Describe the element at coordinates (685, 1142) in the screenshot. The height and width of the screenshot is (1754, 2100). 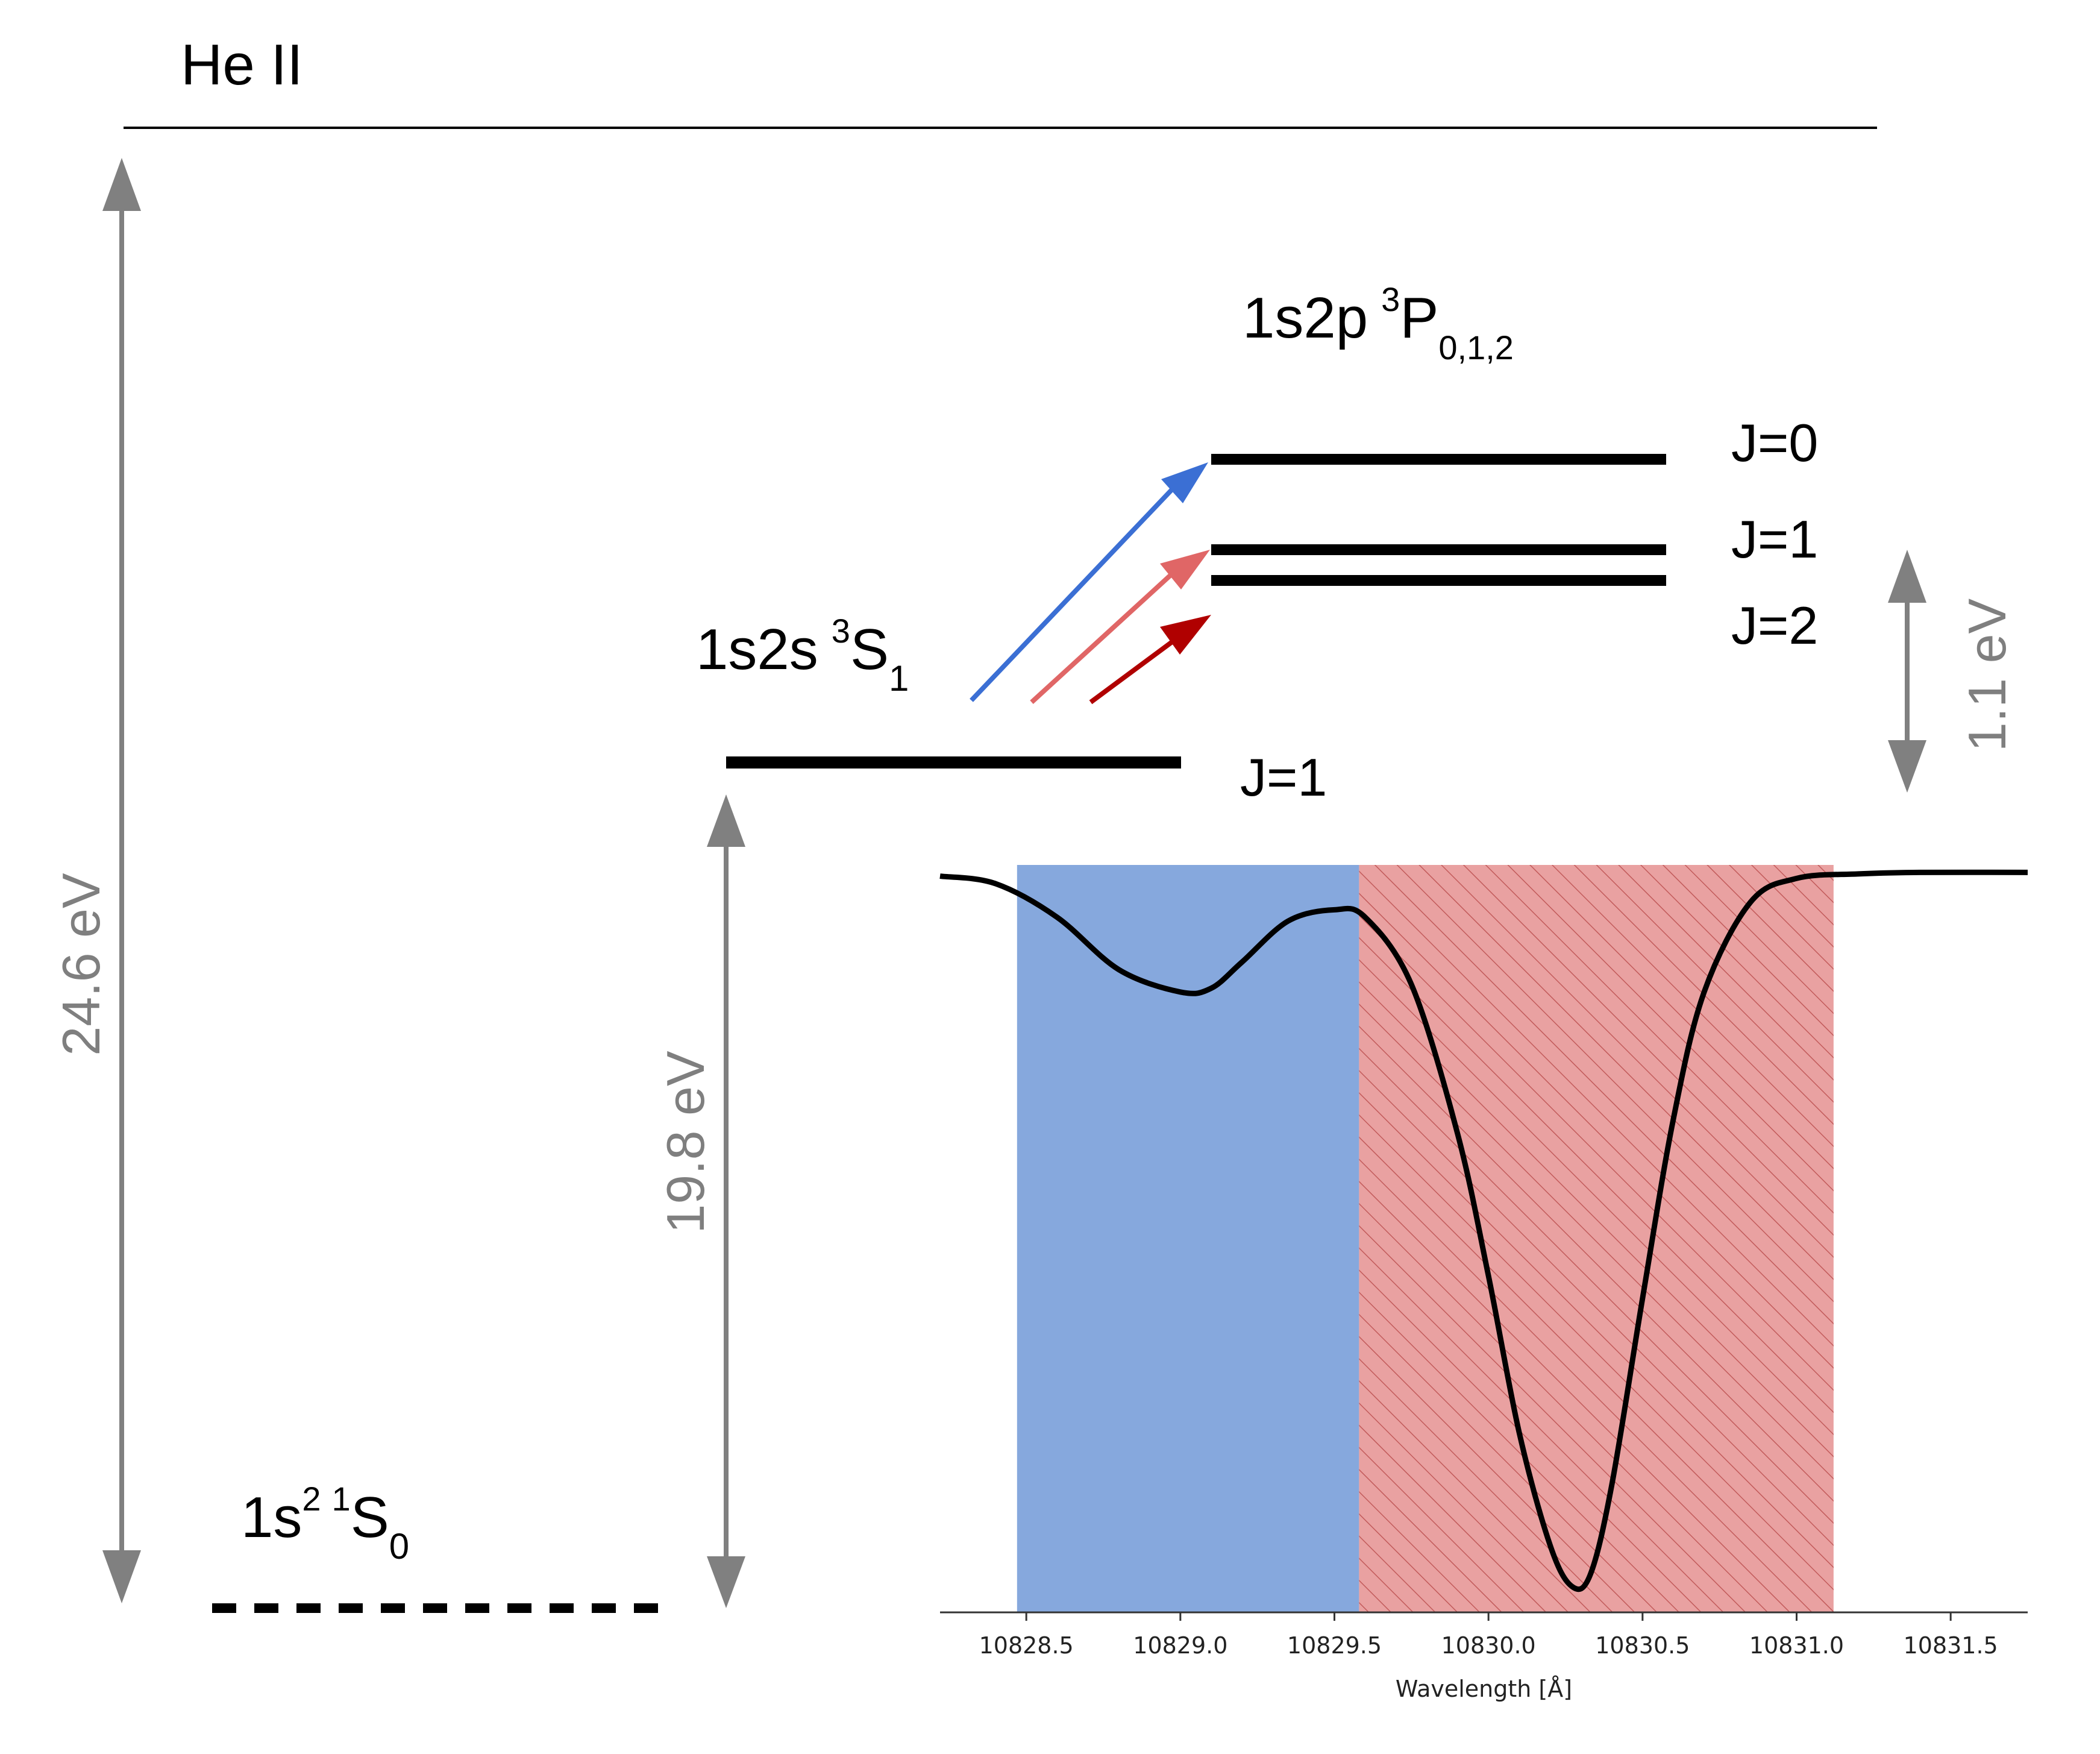
I see `metastable-energy-label: 19.8 eV` at that location.